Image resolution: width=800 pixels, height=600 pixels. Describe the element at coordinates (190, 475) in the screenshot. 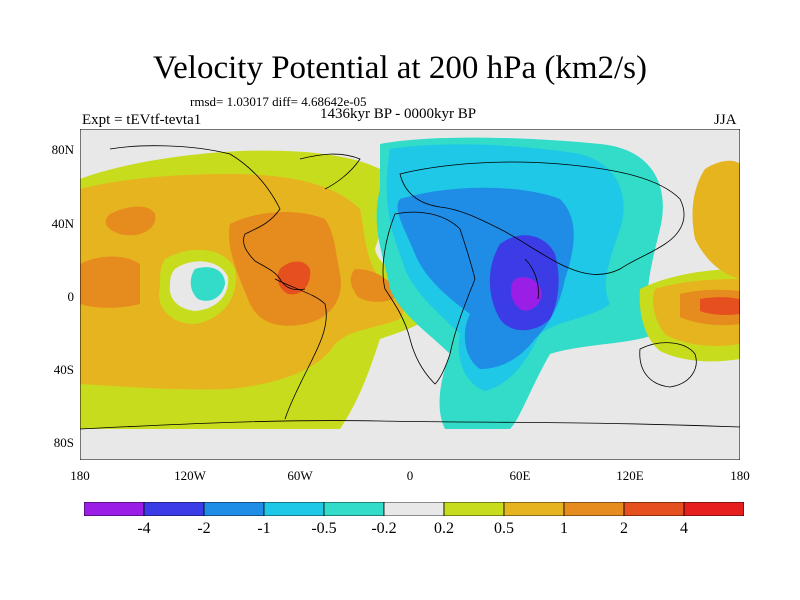

I see `lon-label-120w: 120W` at that location.